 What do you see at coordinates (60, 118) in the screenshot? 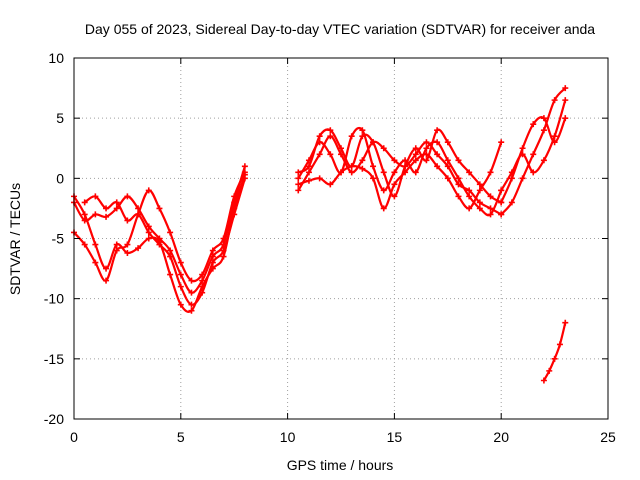
I see `y-tick-label: 5` at bounding box center [60, 118].